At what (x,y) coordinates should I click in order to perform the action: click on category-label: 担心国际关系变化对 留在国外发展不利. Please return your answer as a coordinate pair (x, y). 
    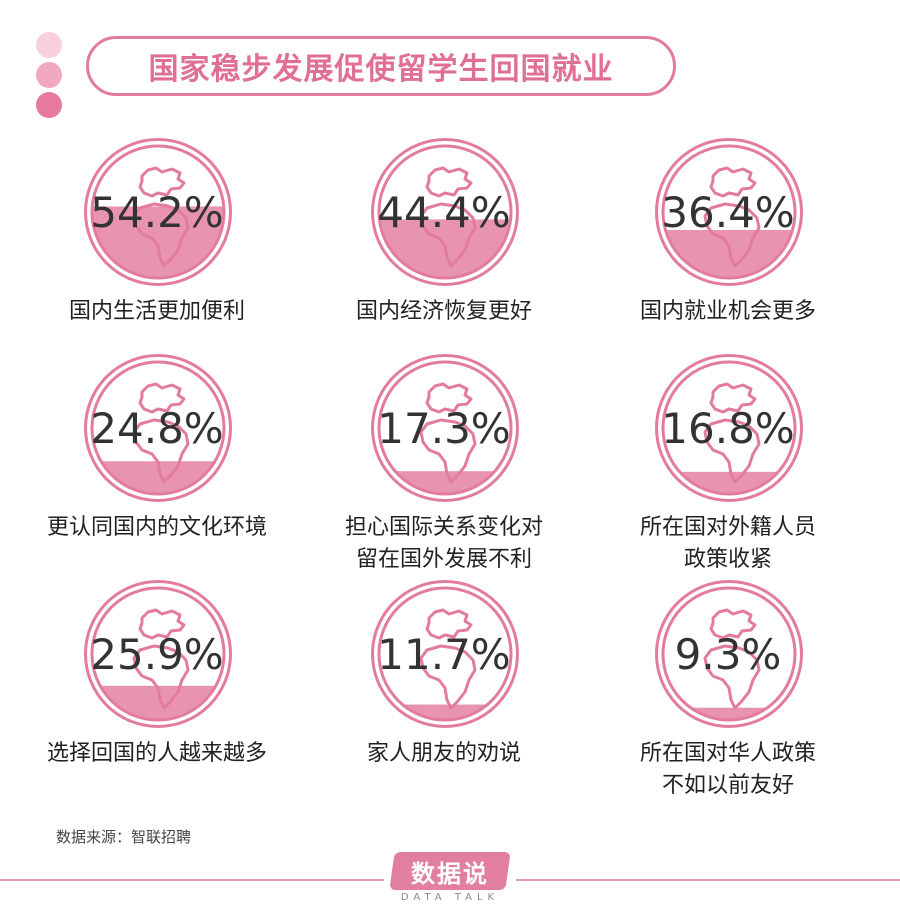
    Looking at the image, I should click on (444, 544).